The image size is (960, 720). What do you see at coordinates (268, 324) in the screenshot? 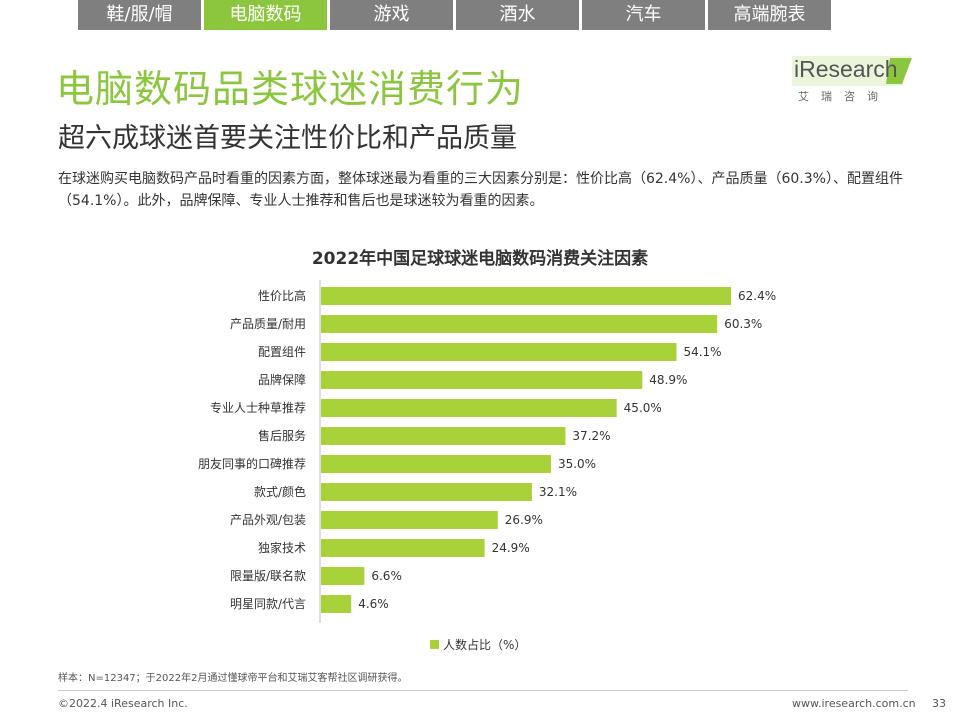
I see `category-label: 产品质量/耐用` at bounding box center [268, 324].